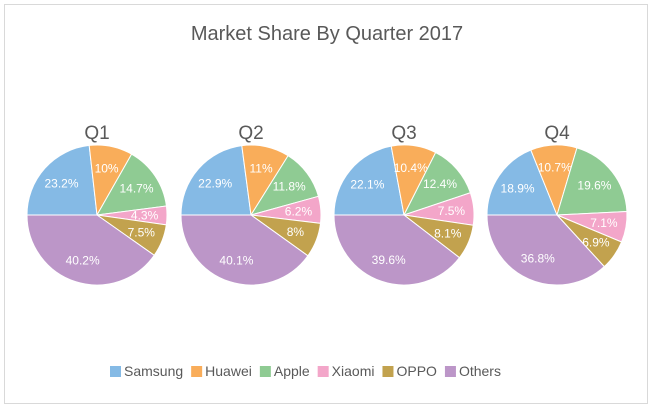  I want to click on data-label-samsung-q2: 22.9%, so click(215, 184).